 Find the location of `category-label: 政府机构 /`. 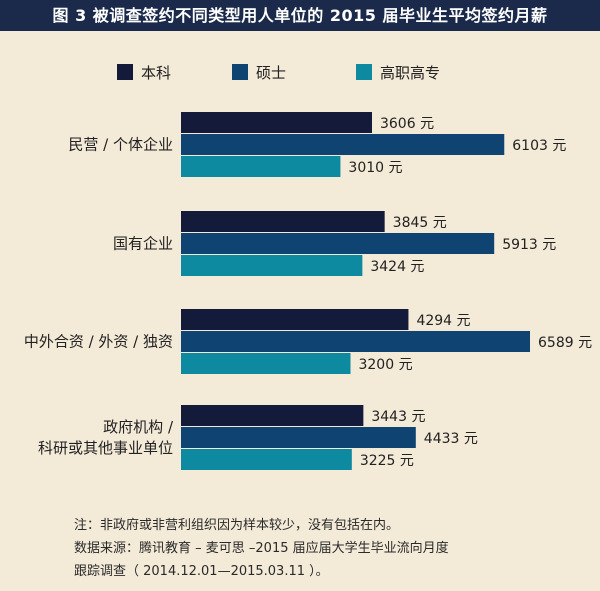

category-label: 政府机构 / is located at coordinates (138, 427).